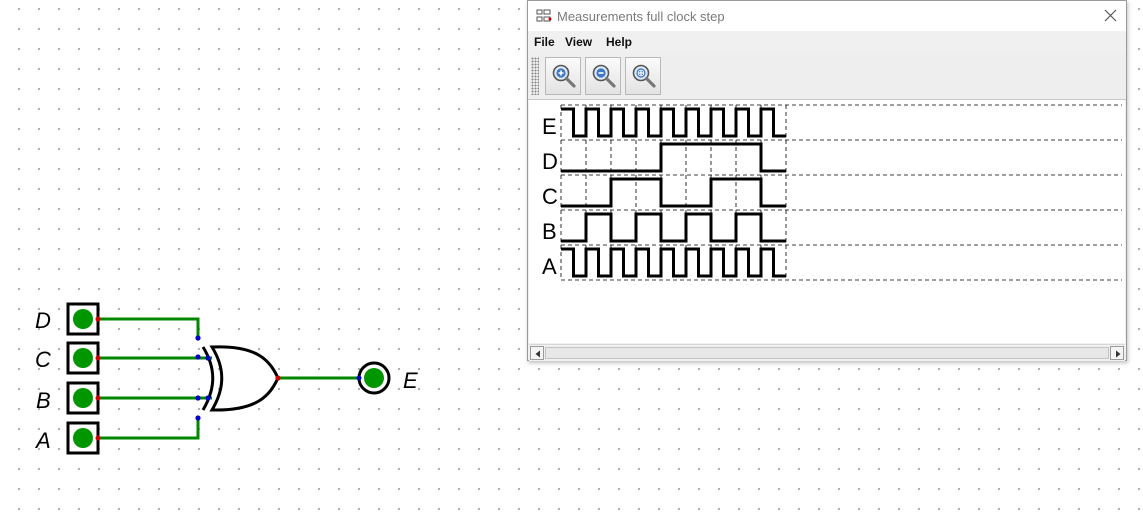  I want to click on signal-trace-e, so click(673, 122).